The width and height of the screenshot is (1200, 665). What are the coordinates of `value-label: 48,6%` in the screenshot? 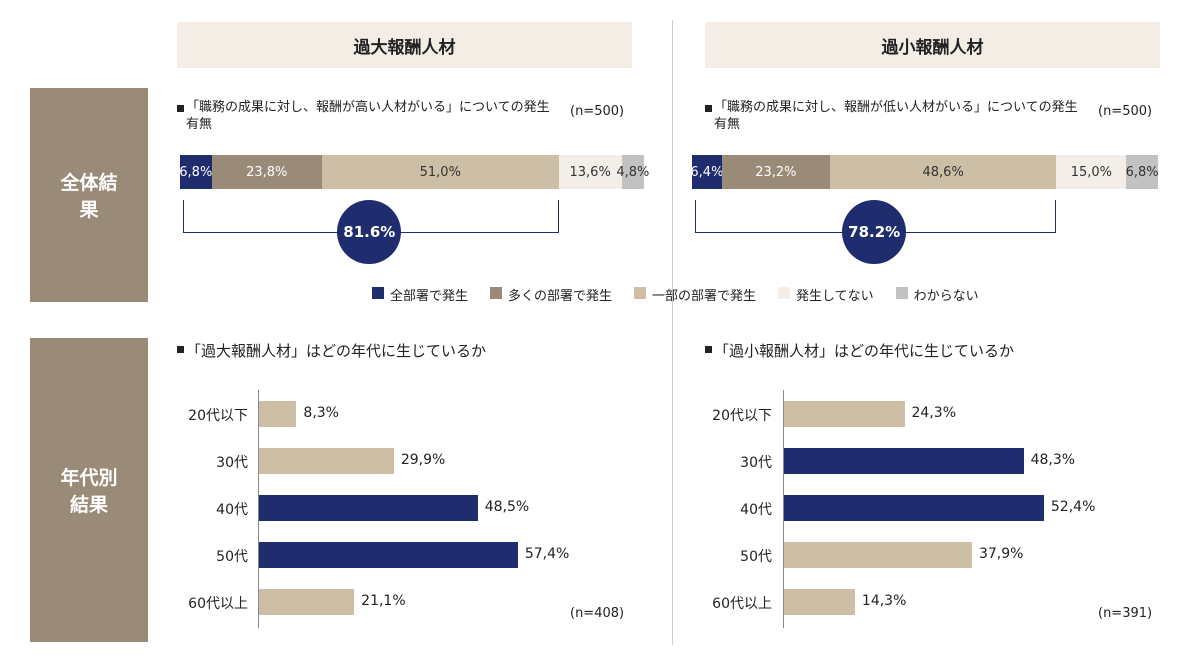 It's located at (943, 172).